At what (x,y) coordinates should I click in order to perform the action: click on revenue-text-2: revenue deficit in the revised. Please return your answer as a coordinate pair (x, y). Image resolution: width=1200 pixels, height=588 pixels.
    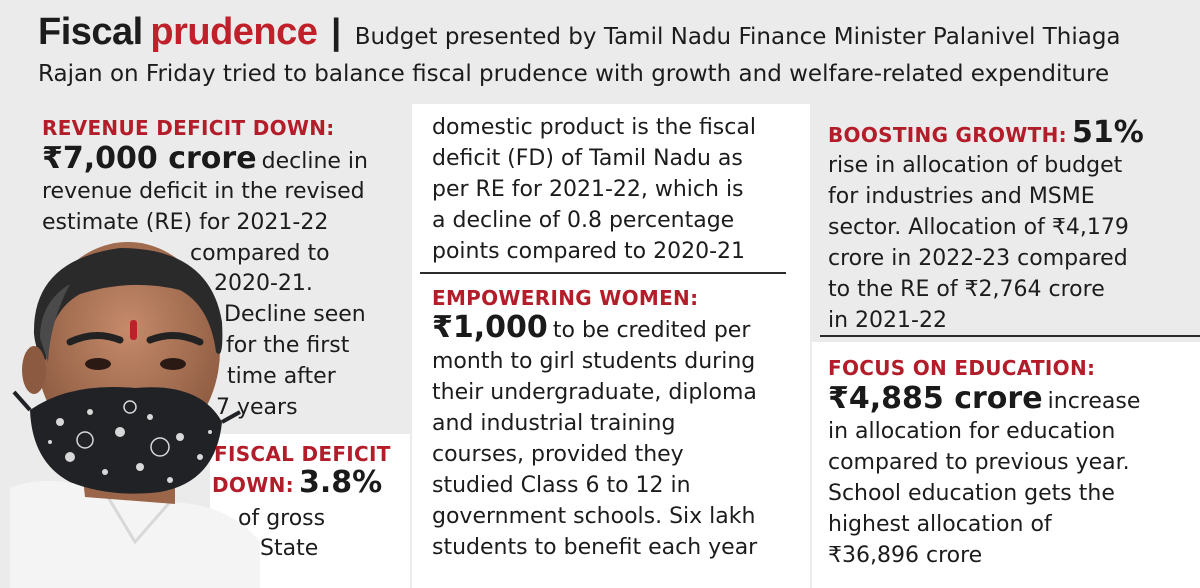
    Looking at the image, I should click on (203, 191).